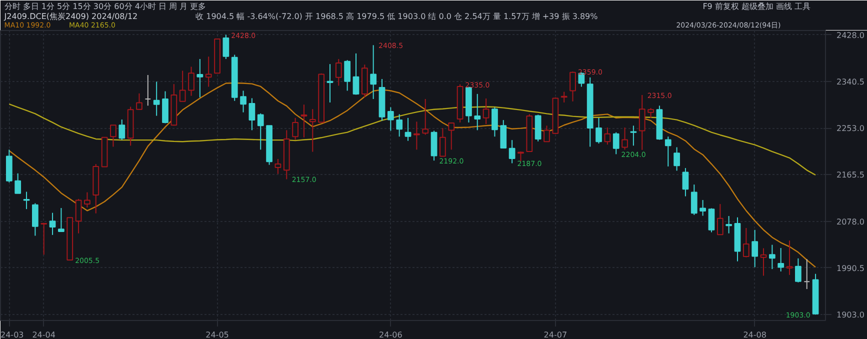 The image size is (867, 339). I want to click on y-tick-label: 1990.5, so click(850, 268).